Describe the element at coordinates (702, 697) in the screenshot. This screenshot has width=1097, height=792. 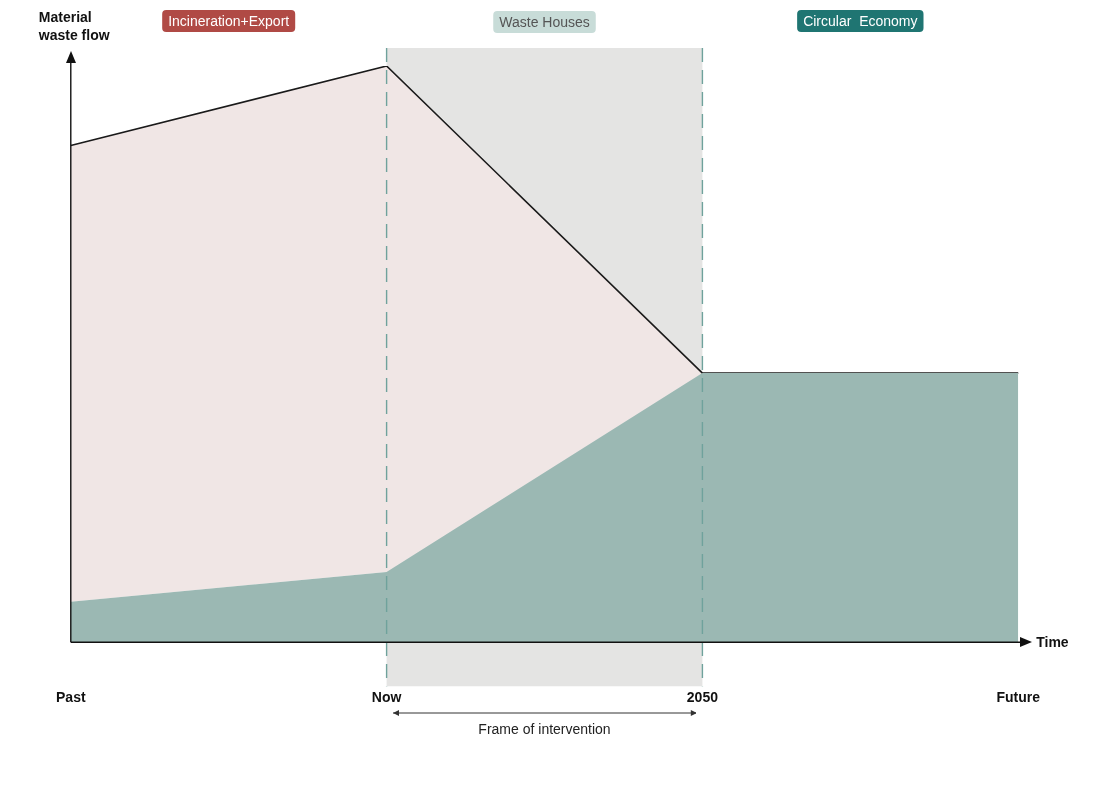
I see `x-tick-label: 2050` at that location.